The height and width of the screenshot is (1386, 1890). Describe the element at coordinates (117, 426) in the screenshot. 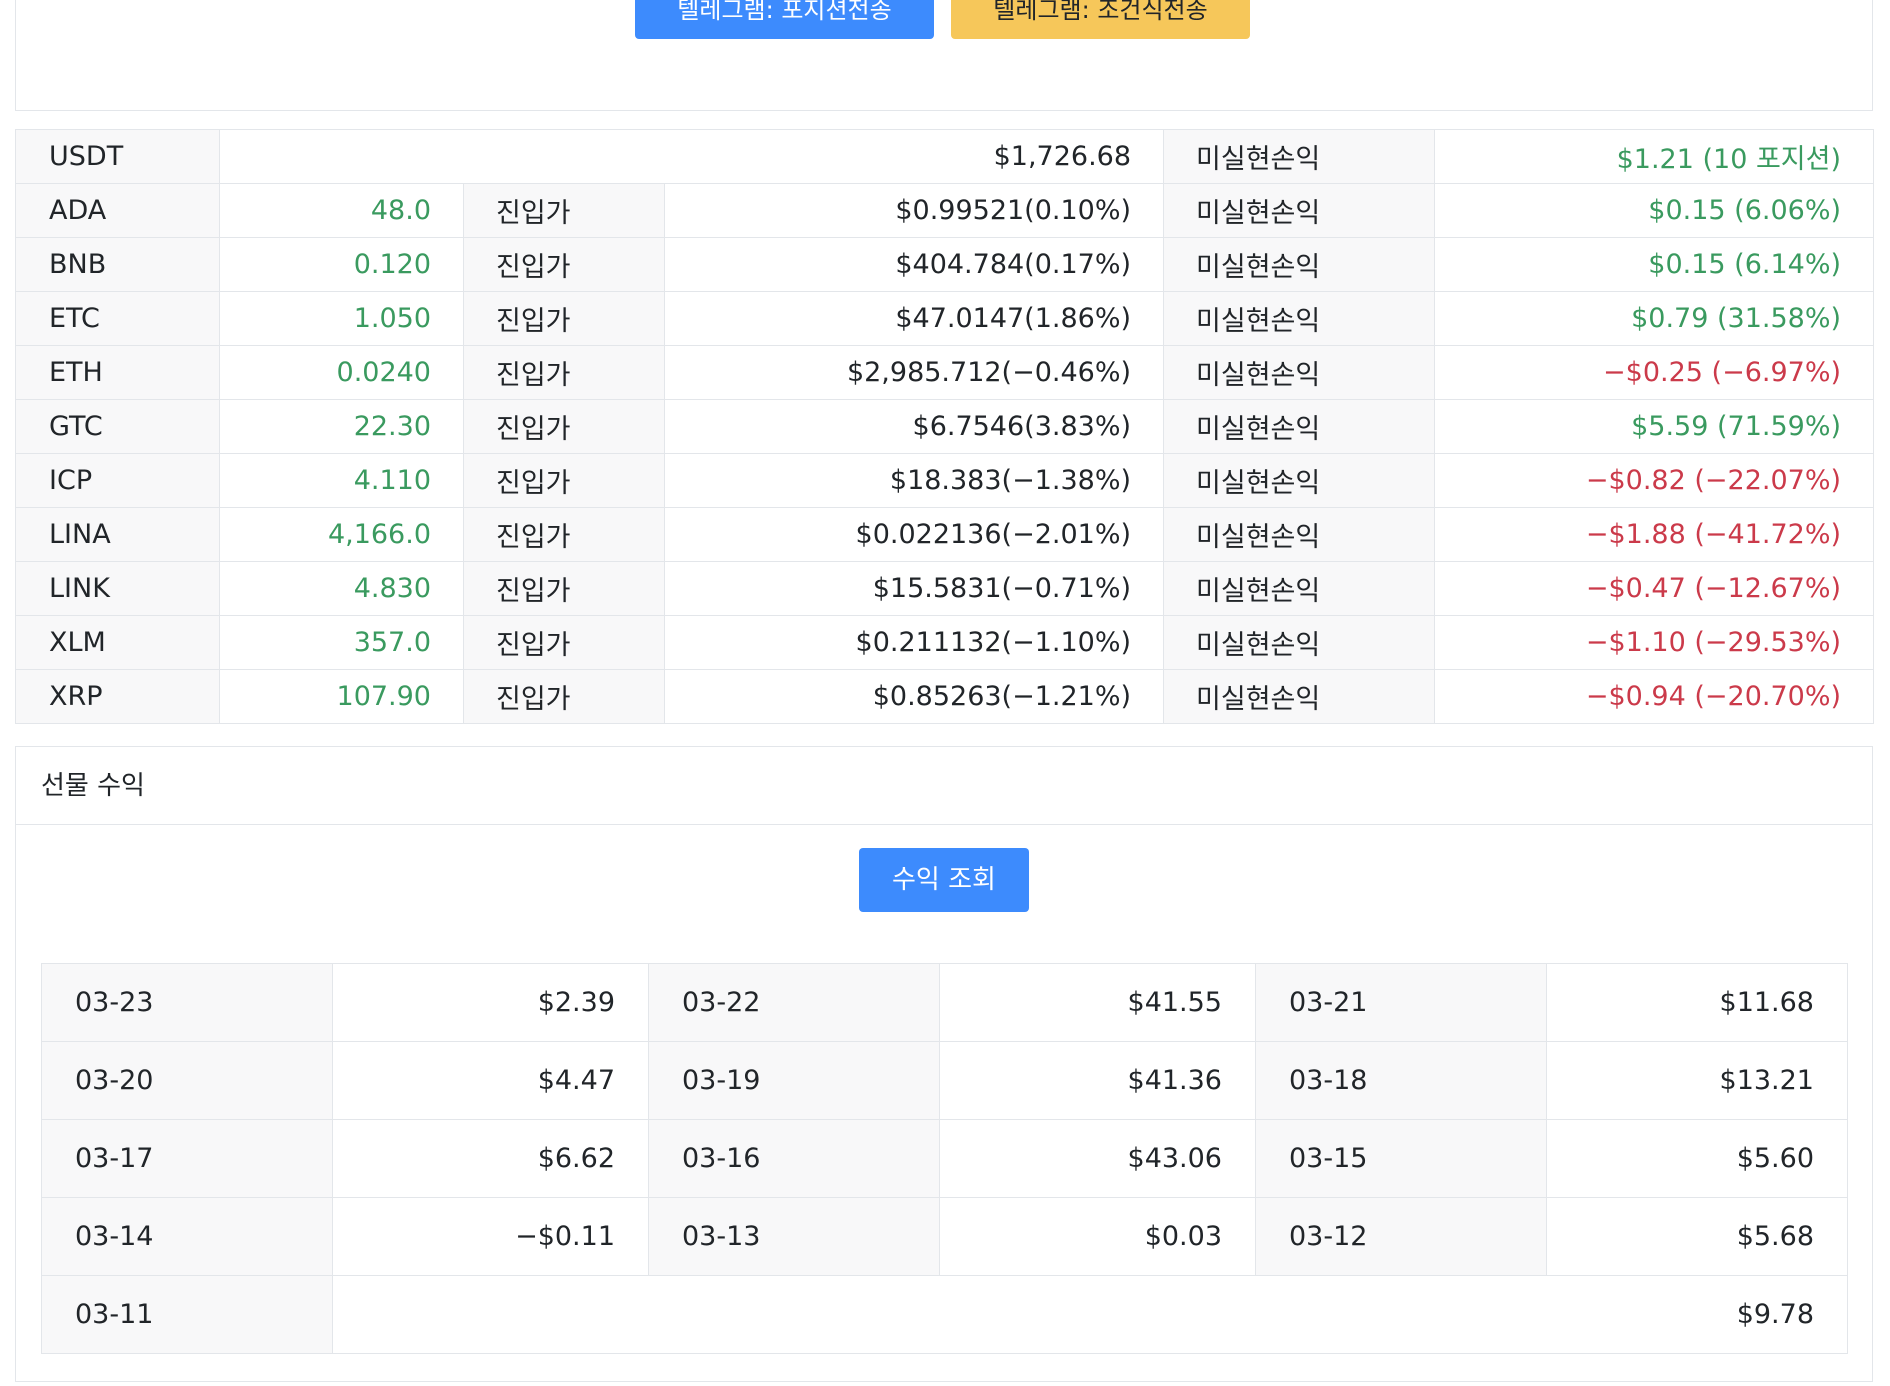

I see `position-symbol: GTC` at that location.